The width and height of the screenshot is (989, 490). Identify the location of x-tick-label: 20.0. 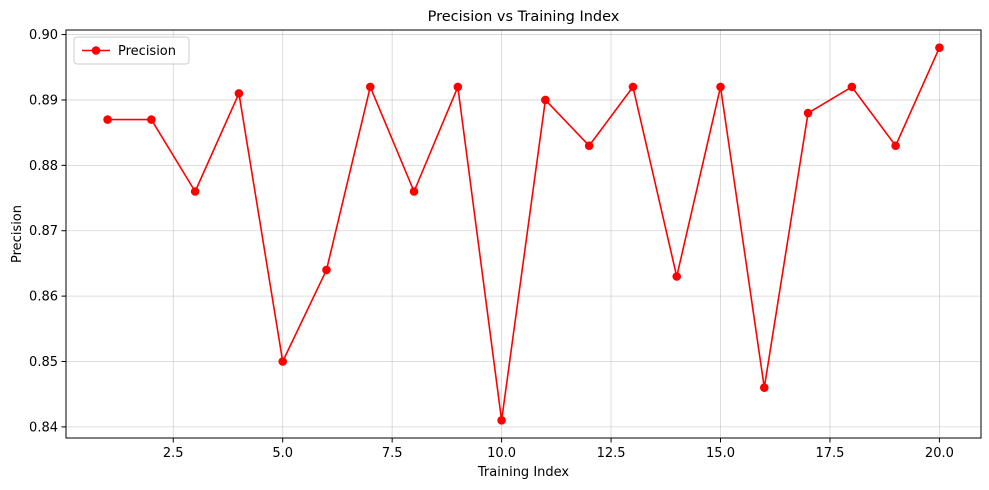
(939, 453).